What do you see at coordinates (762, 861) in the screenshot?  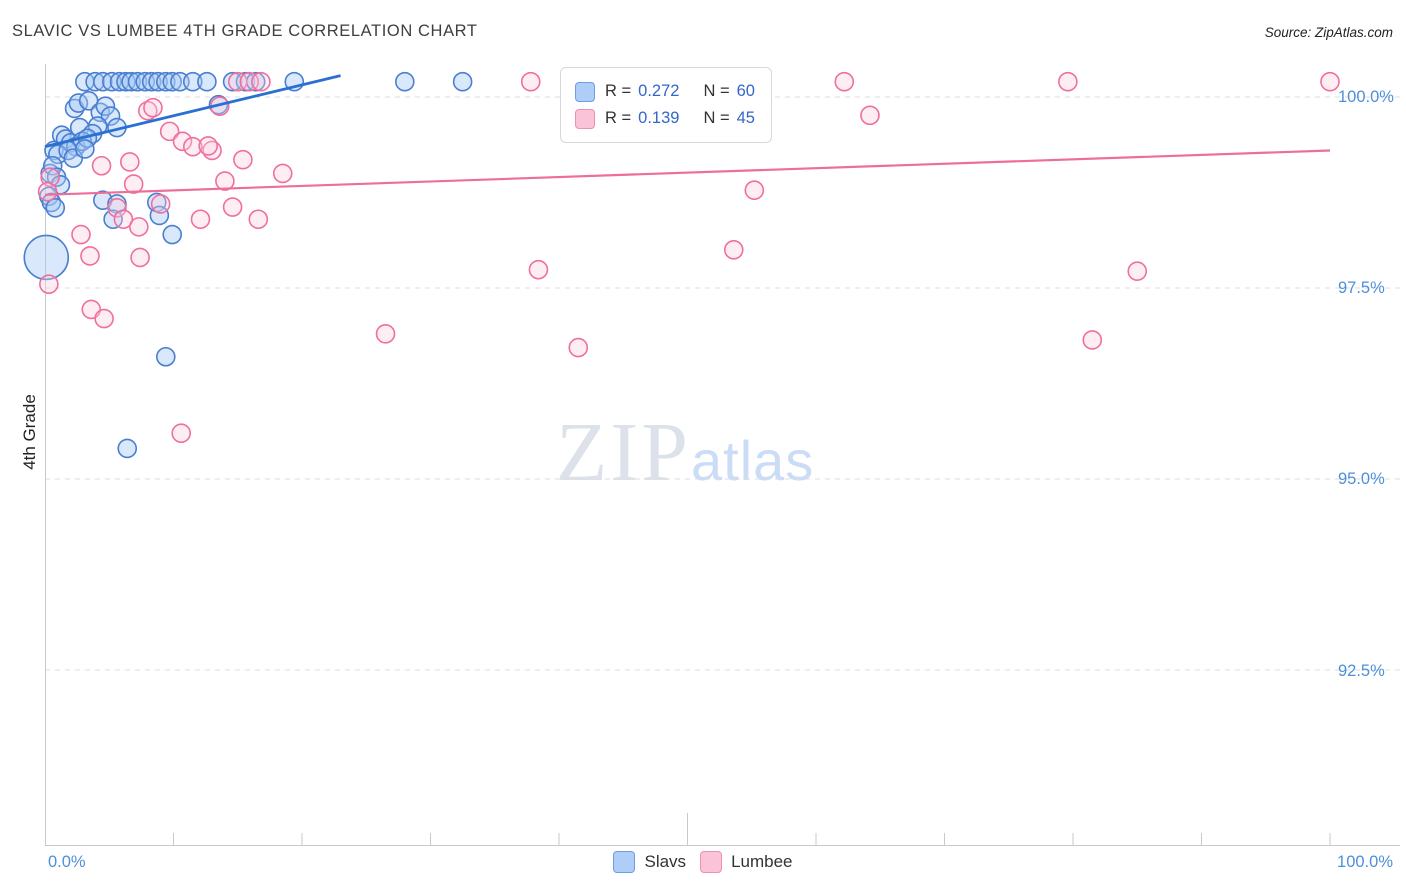 I see `lumbee-legend-label: Lumbee` at bounding box center [762, 861].